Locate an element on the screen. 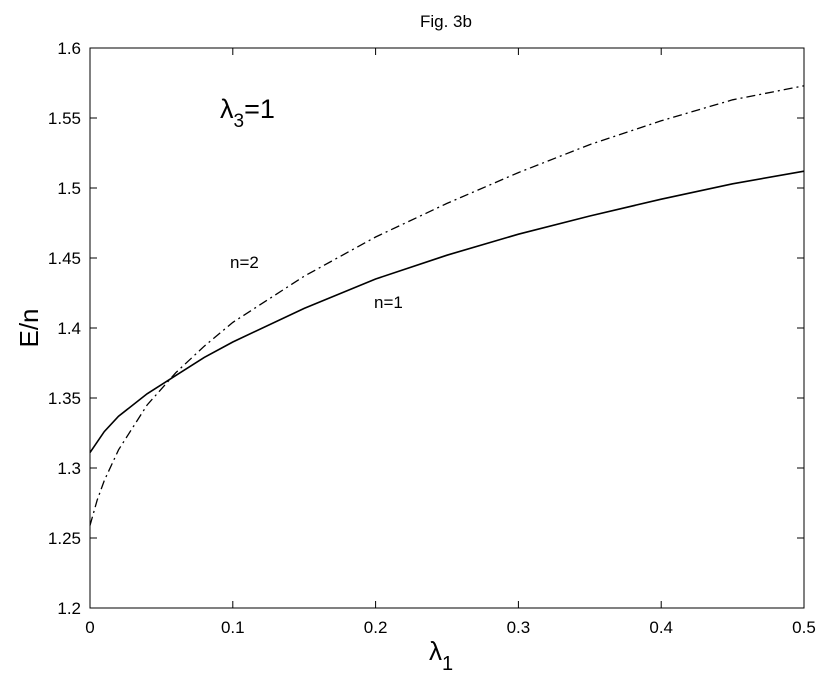 The width and height of the screenshot is (827, 681). annotation-lambda3: λ3=1 is located at coordinates (247, 113).